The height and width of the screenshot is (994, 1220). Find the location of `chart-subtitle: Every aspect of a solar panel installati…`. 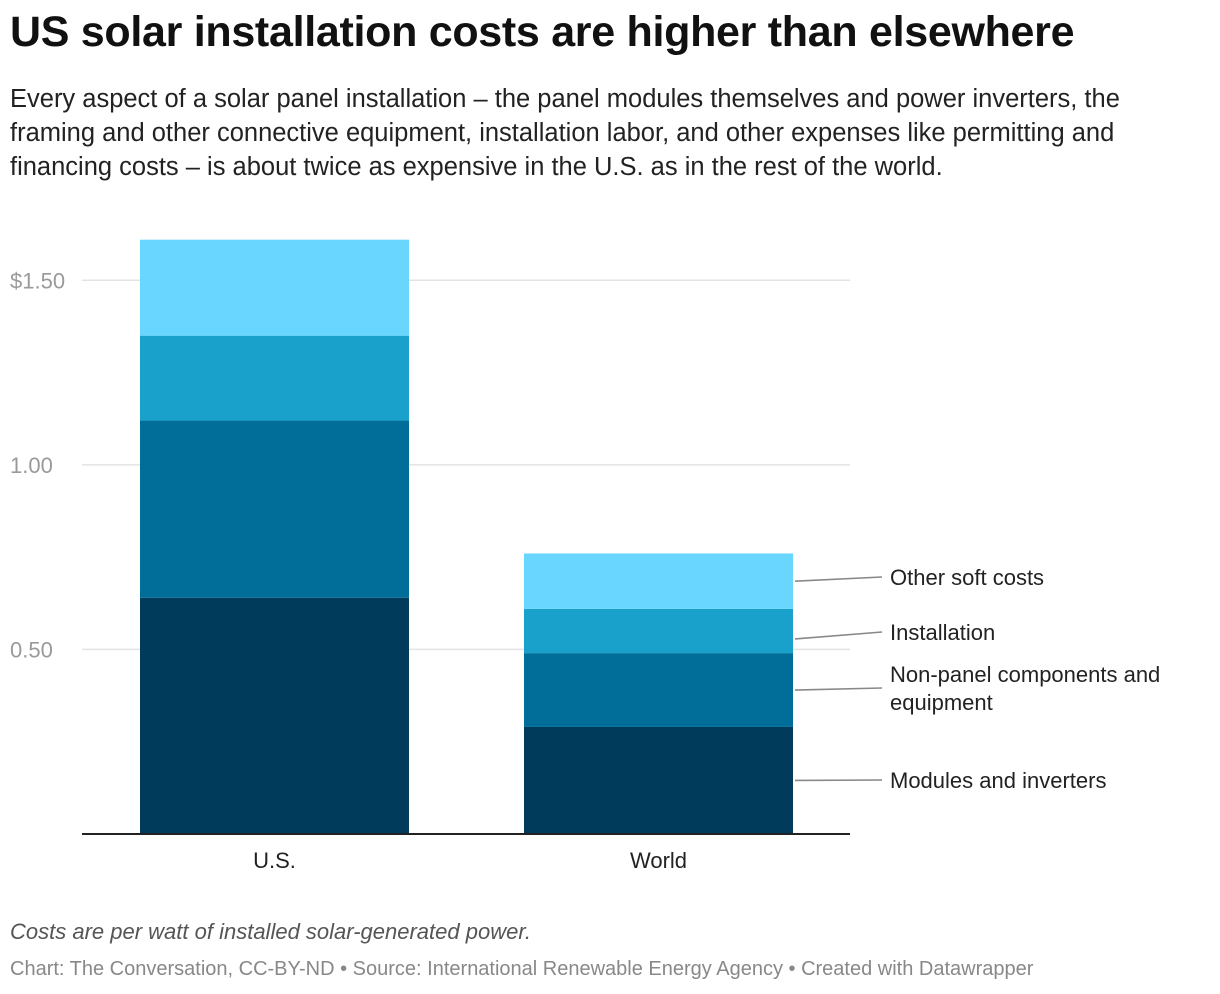

chart-subtitle: Every aspect of a solar panel installati… is located at coordinates (565, 133).